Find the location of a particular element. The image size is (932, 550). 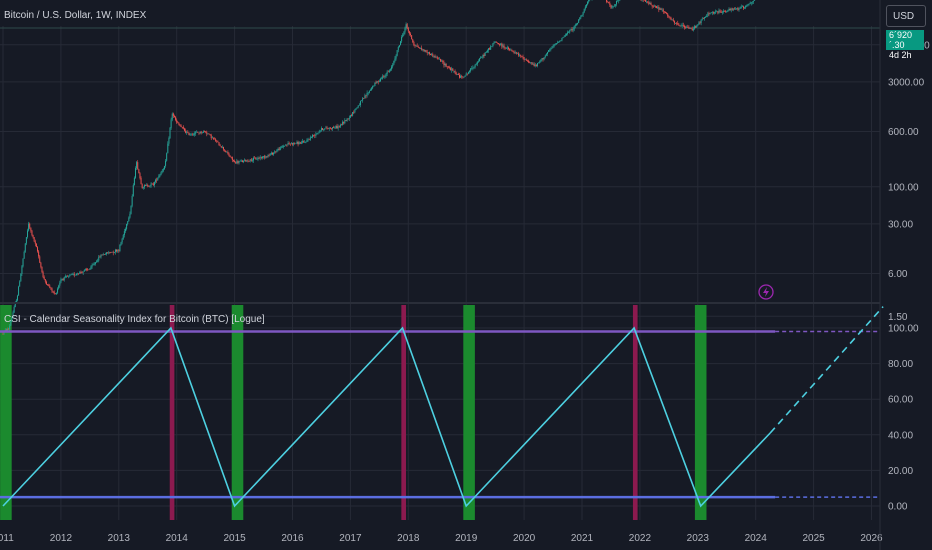

csi-tick-label: 20.00 is located at coordinates (900, 471).